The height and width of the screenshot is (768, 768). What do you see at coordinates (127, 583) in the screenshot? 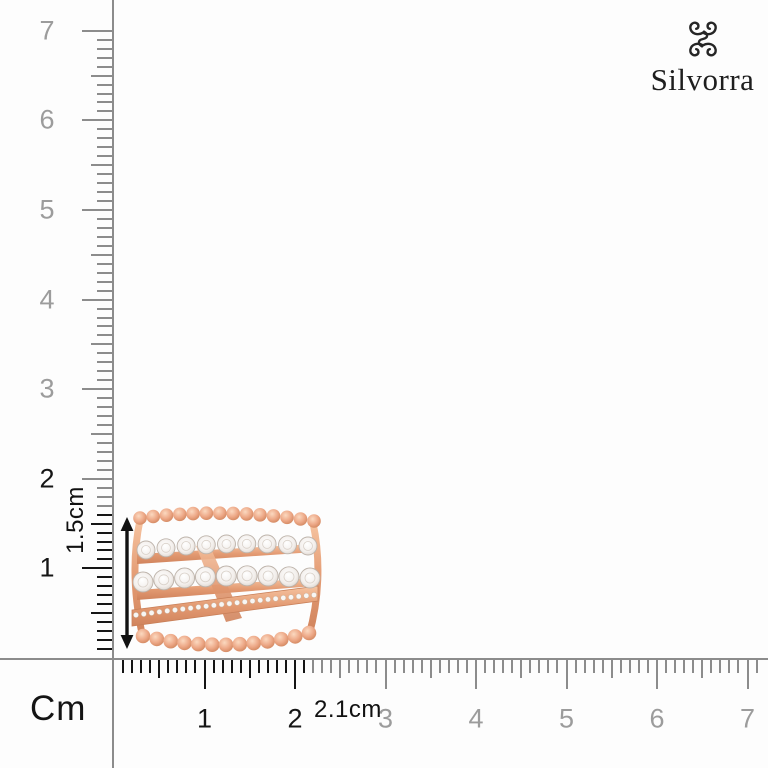
I see `vertical-measure-arrow` at bounding box center [127, 583].